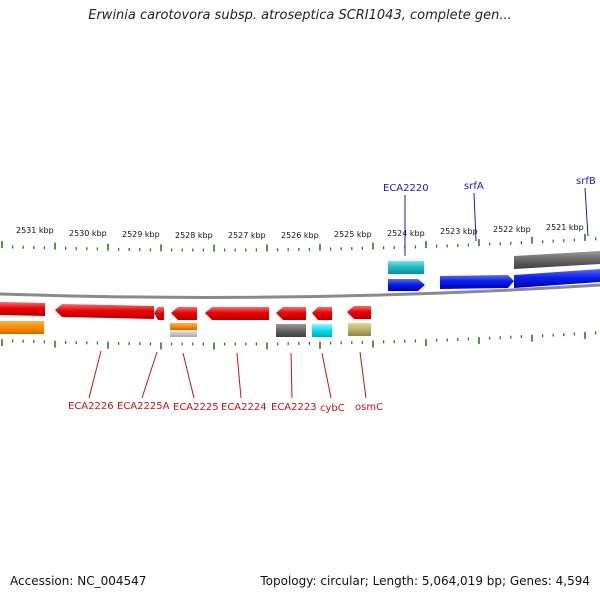  Describe the element at coordinates (78, 581) in the screenshot. I see `accession-label: Accession: NC_004547` at that location.